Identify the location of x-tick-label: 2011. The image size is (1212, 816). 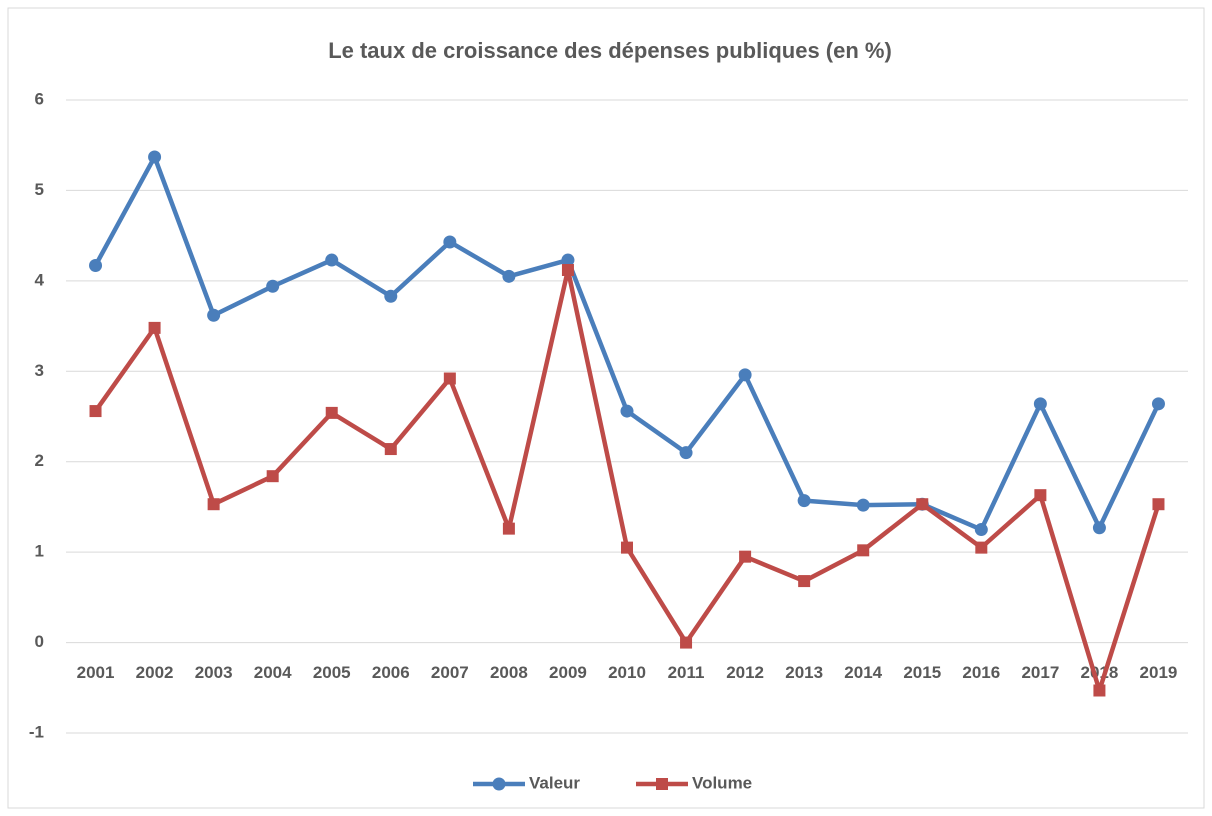
(686, 672).